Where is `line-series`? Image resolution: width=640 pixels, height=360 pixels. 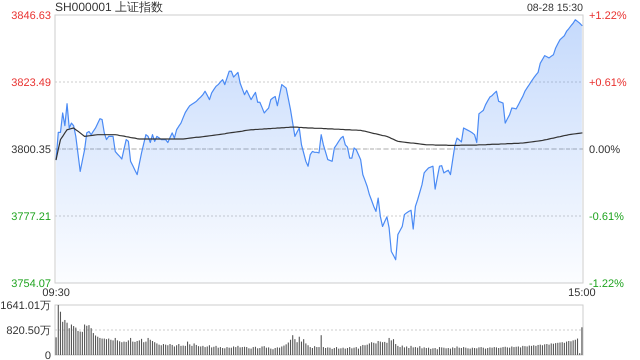 line-series is located at coordinates (319, 143).